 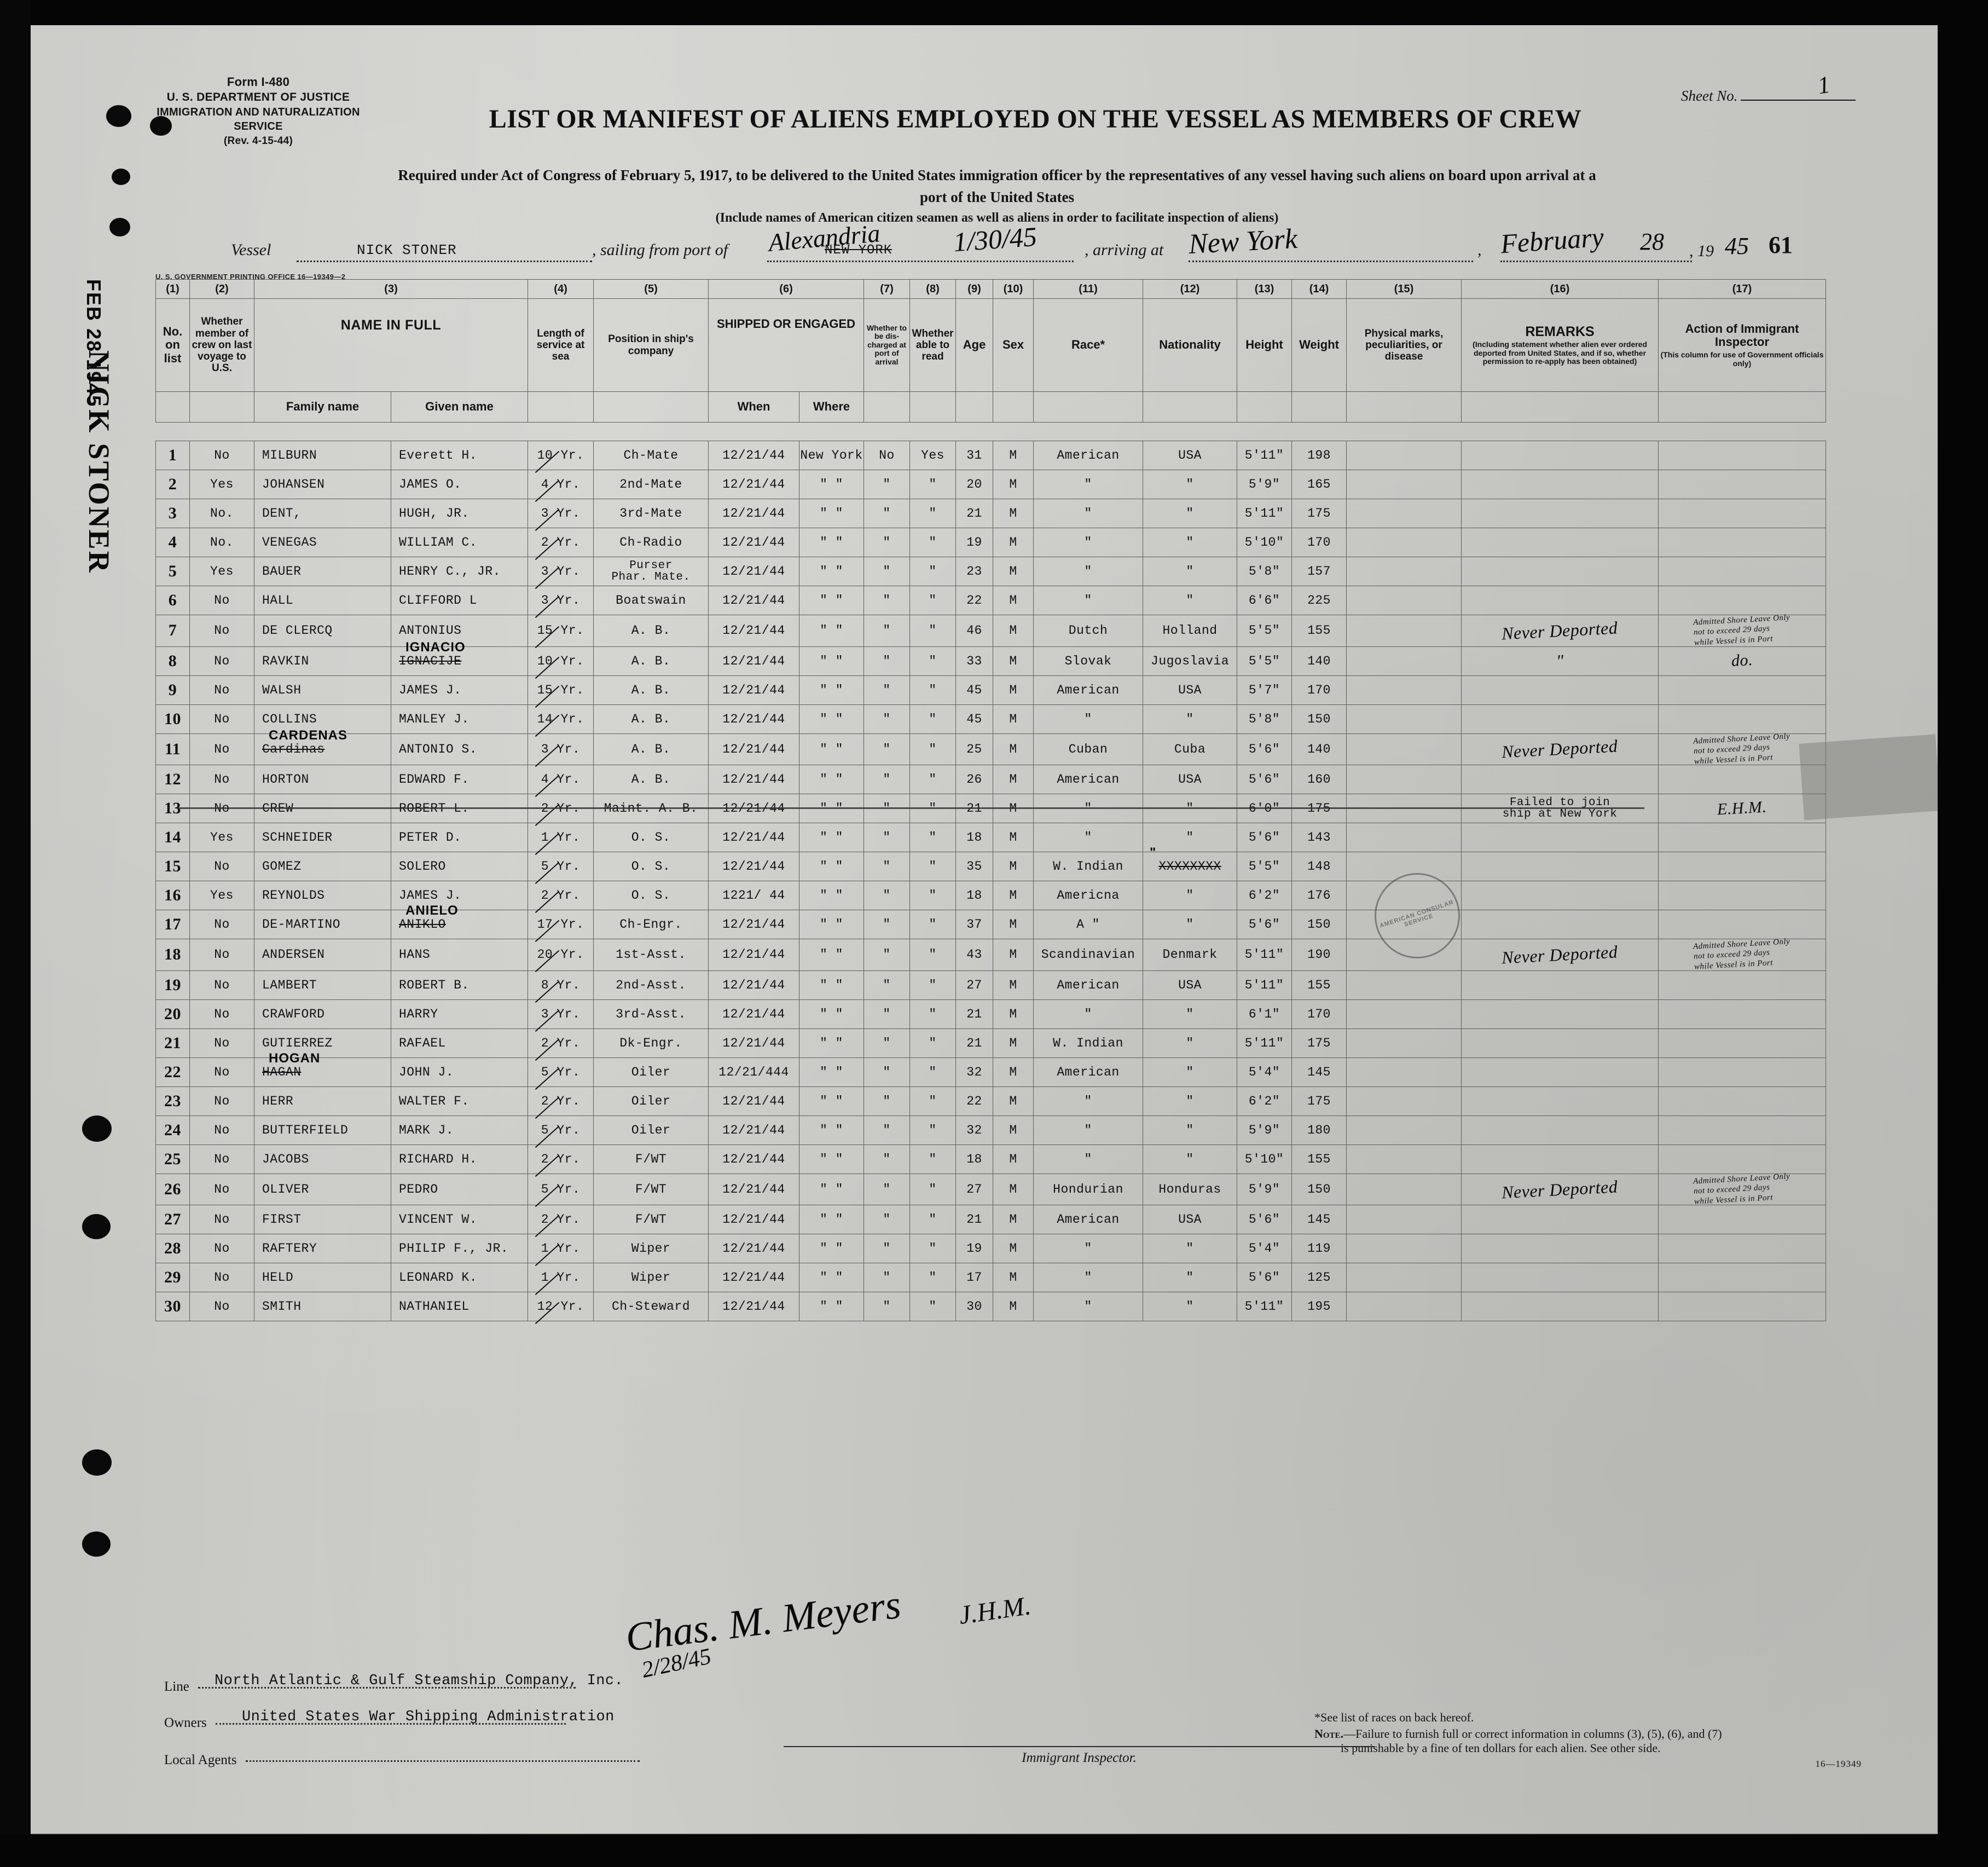 What do you see at coordinates (1088, 924) in the screenshot?
I see `race-text: A "` at bounding box center [1088, 924].